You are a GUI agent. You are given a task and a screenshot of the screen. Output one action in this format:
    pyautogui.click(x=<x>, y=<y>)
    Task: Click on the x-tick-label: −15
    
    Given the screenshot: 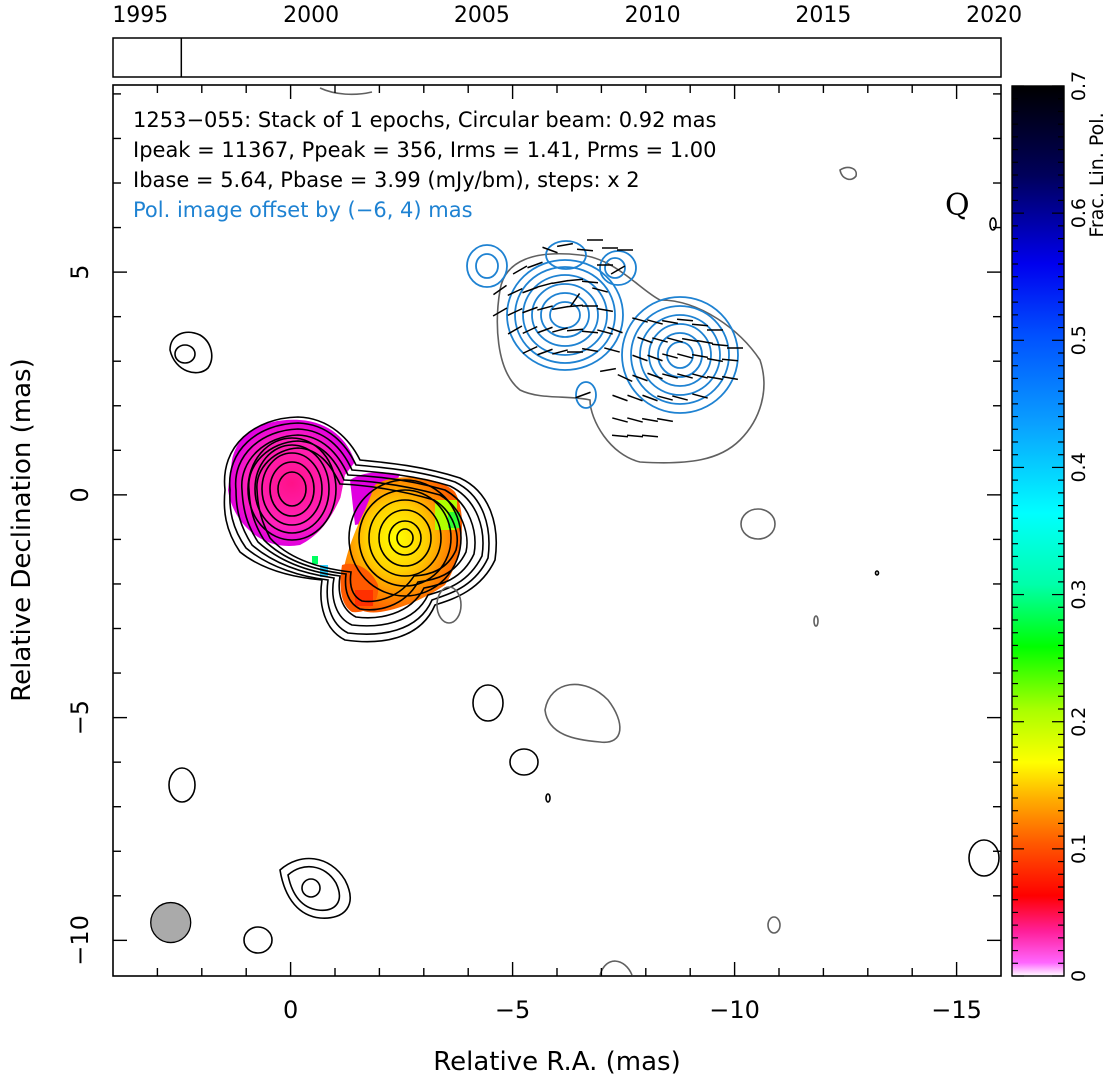 What is the action you would take?
    pyautogui.click(x=956, y=1010)
    